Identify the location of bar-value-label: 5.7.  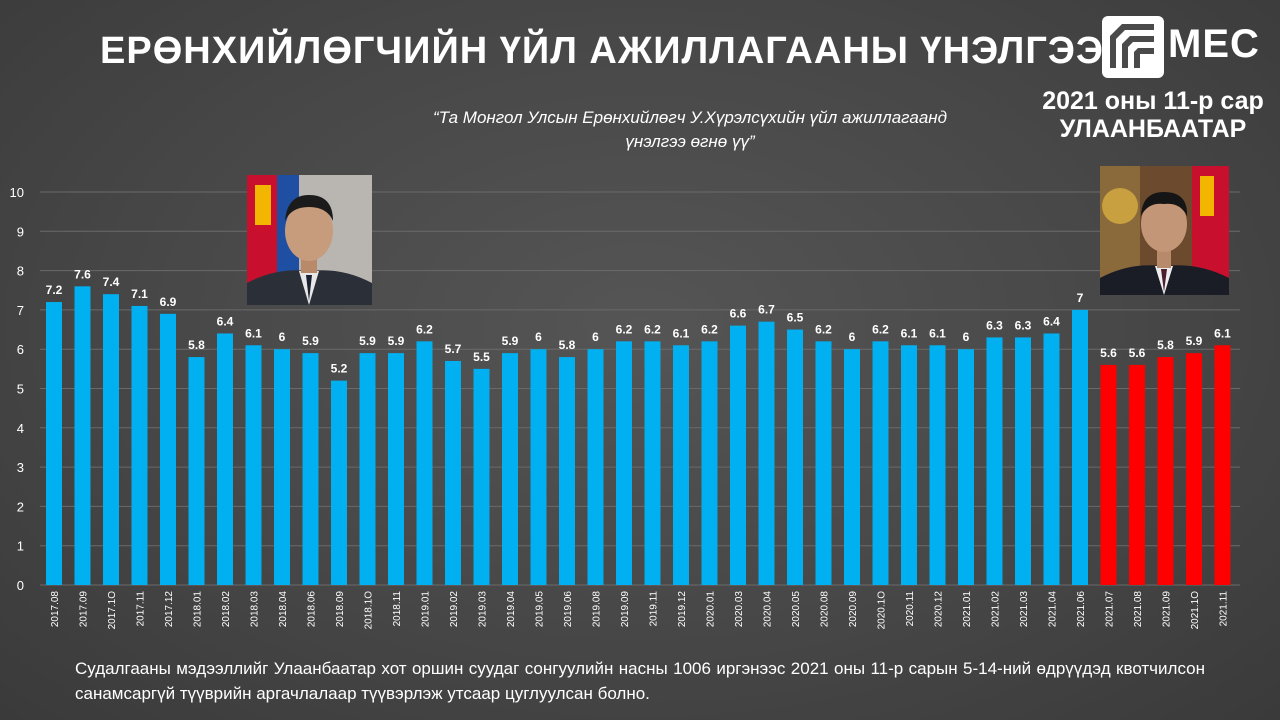
(453, 349).